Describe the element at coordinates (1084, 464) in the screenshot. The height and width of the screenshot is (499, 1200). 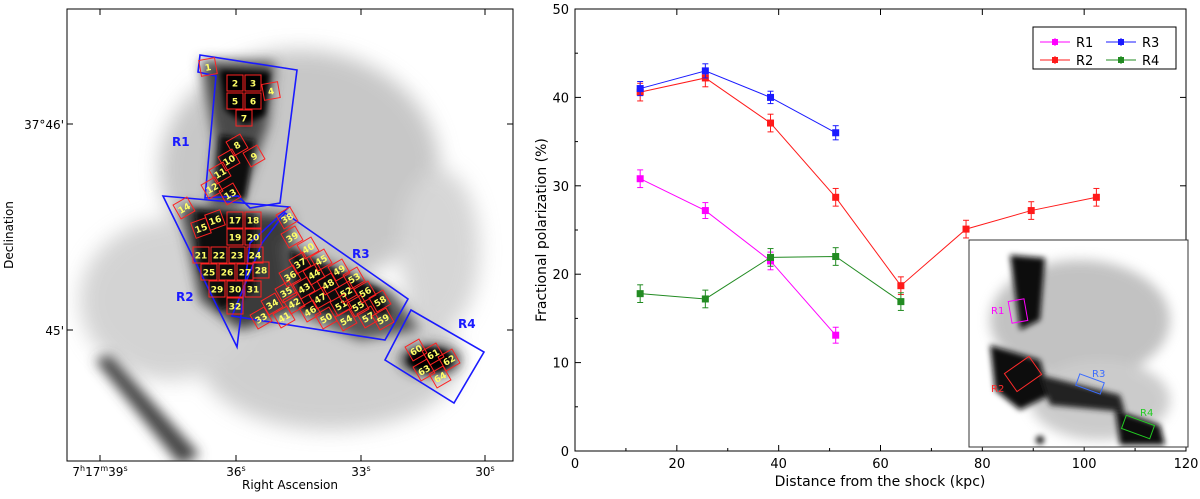
I see `x-tick-label: 100` at that location.